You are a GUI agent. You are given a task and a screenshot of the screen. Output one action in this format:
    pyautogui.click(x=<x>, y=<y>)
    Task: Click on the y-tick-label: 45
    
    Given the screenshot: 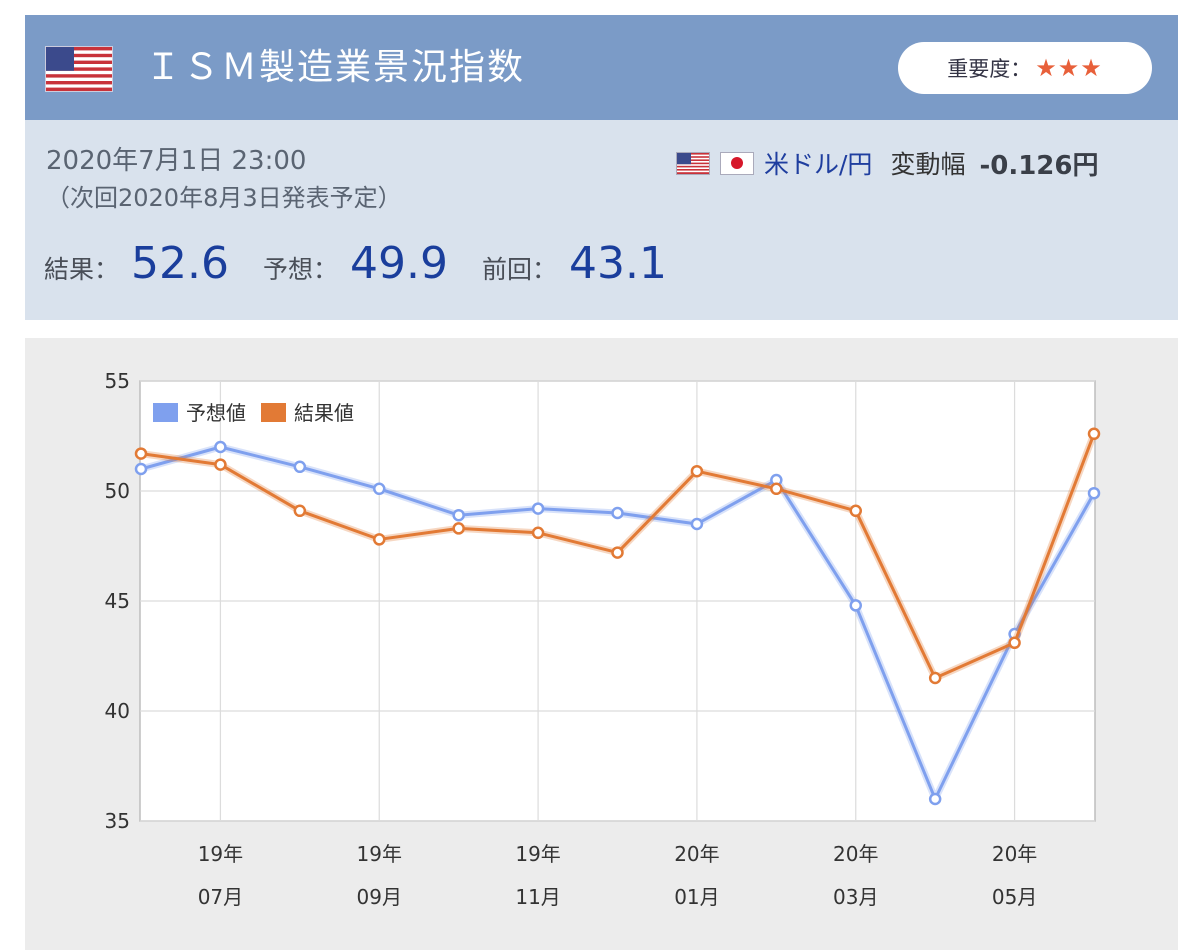 What is the action you would take?
    pyautogui.click(x=117, y=601)
    